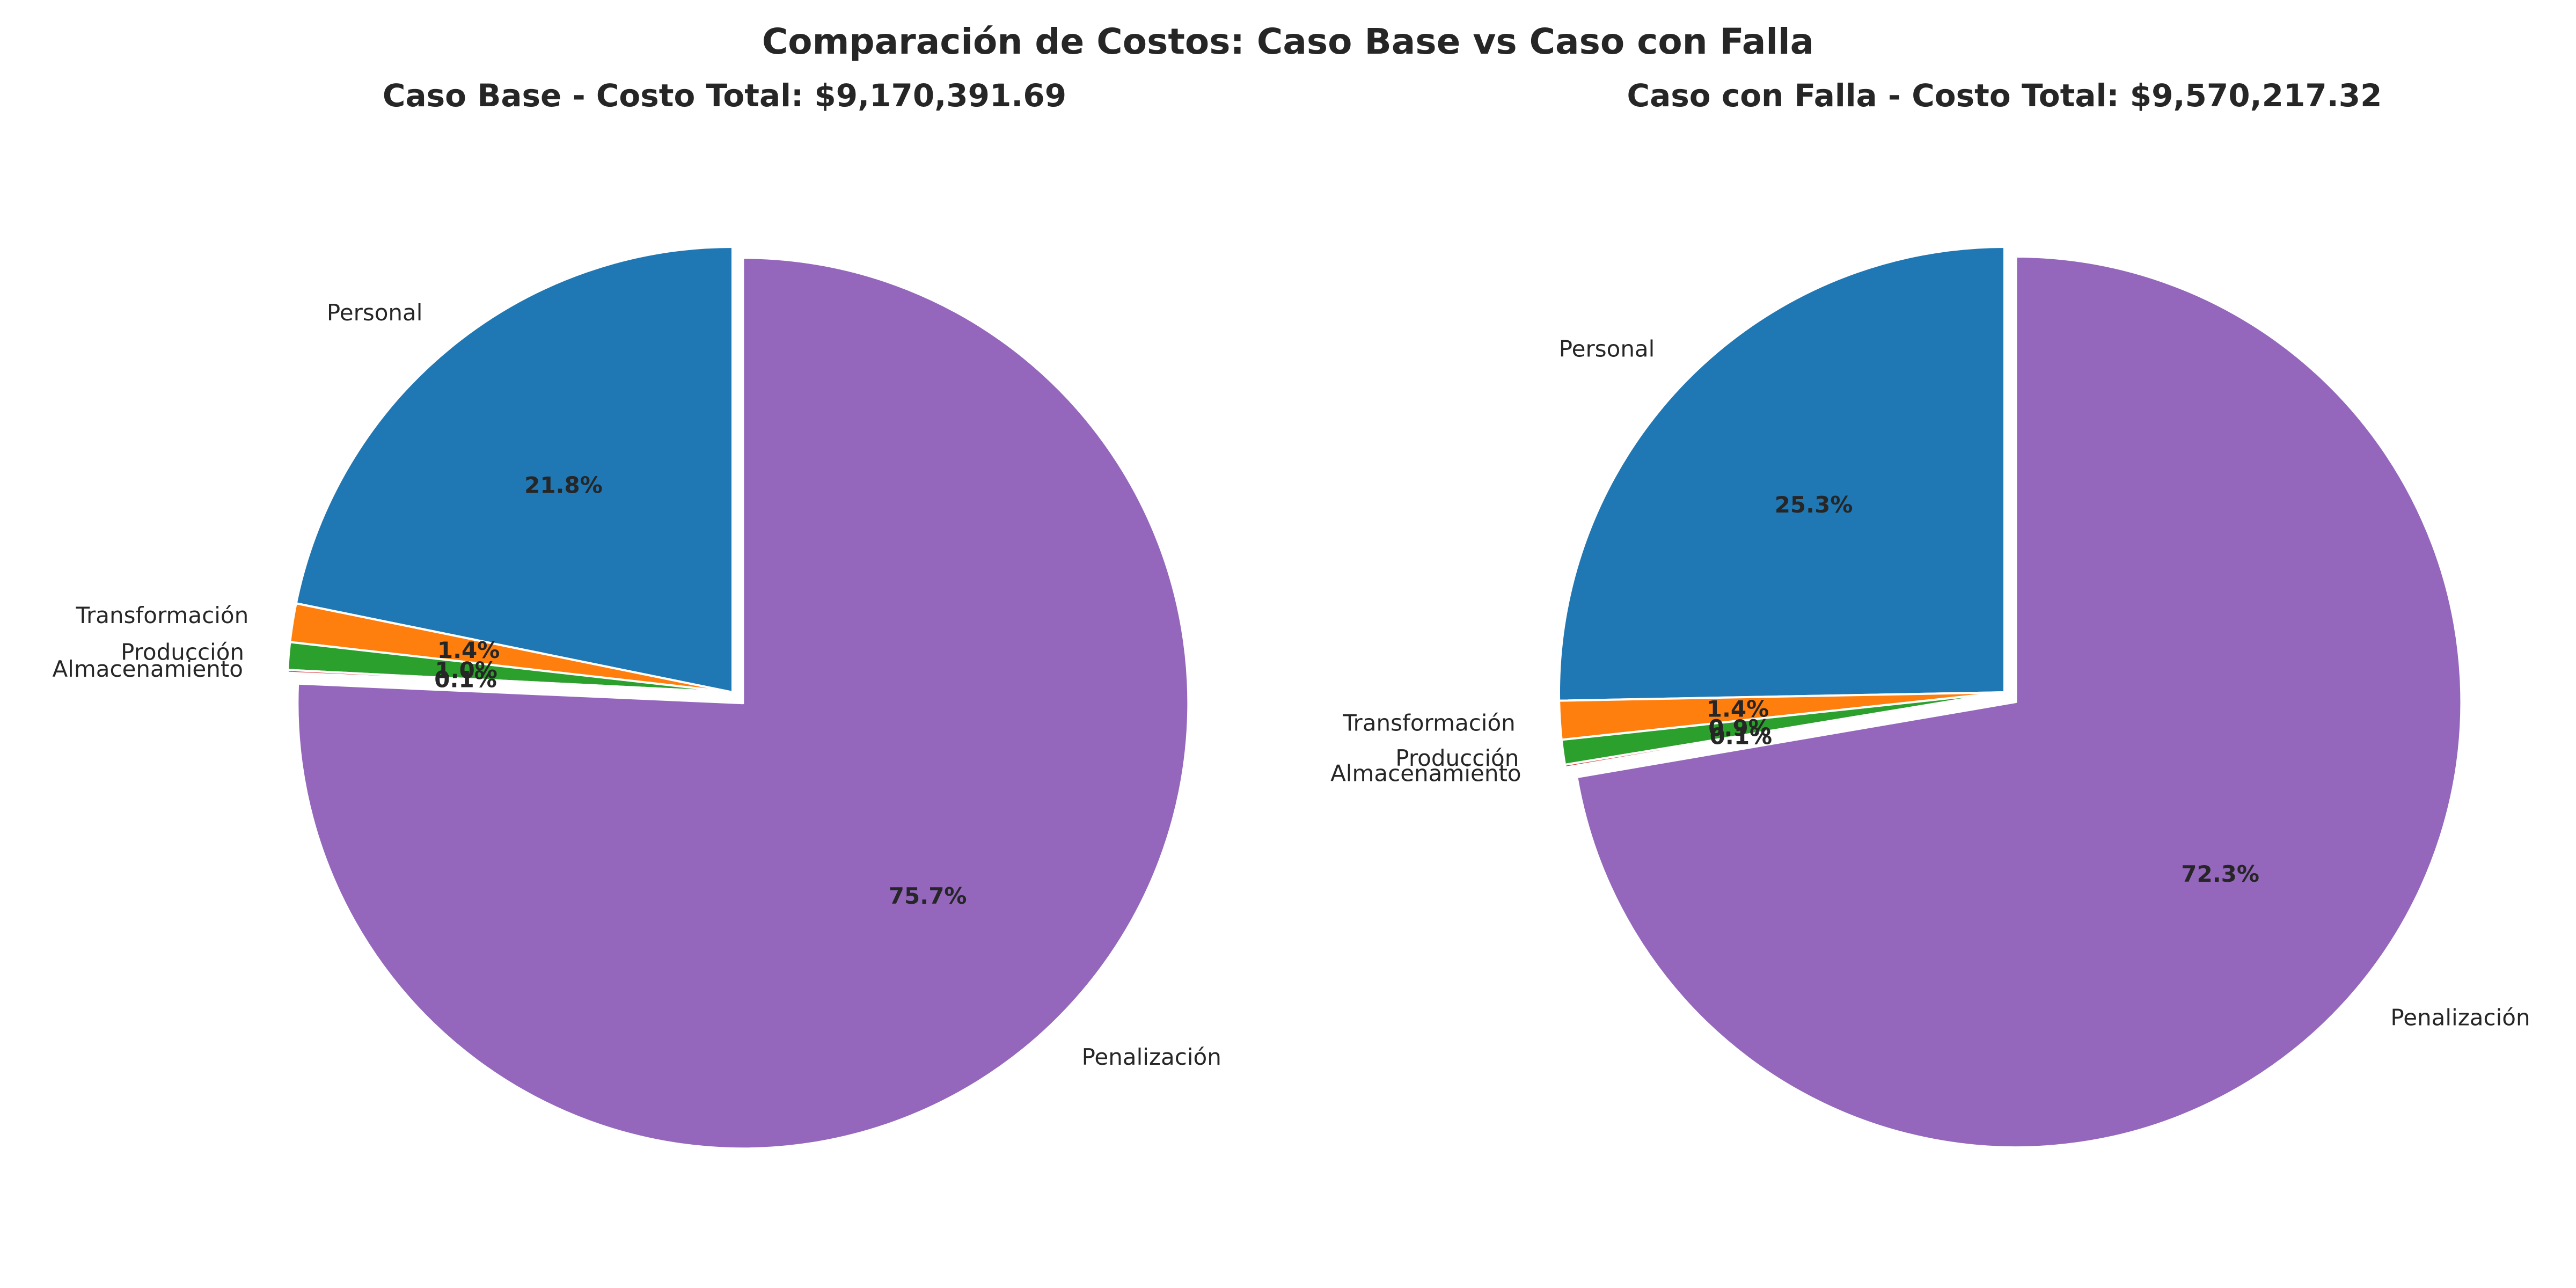  I want to click on pct-label-penalizacion-caso-base: 75.7%, so click(928, 896).